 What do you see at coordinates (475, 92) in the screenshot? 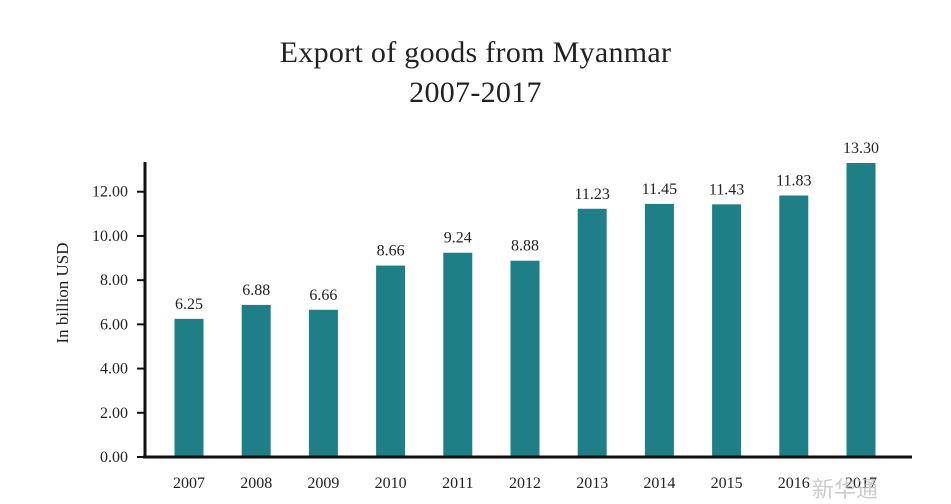
I see `chart-subtitle: 2007-2017` at bounding box center [475, 92].